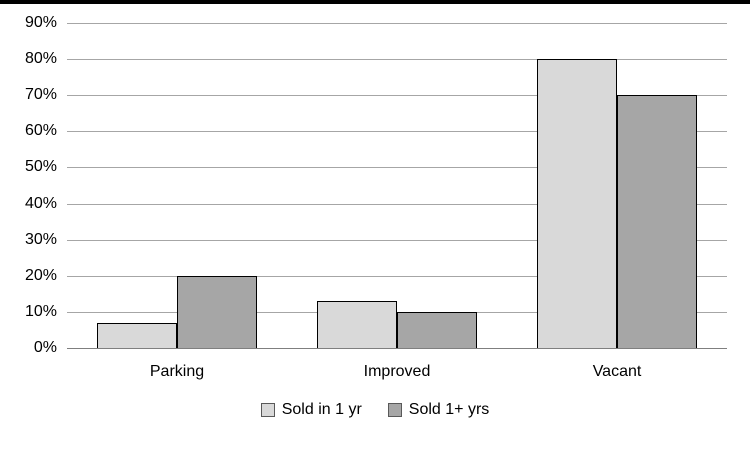 Image resolution: width=750 pixels, height=451 pixels. What do you see at coordinates (40, 311) in the screenshot?
I see `y-tick-label: 10%` at bounding box center [40, 311].